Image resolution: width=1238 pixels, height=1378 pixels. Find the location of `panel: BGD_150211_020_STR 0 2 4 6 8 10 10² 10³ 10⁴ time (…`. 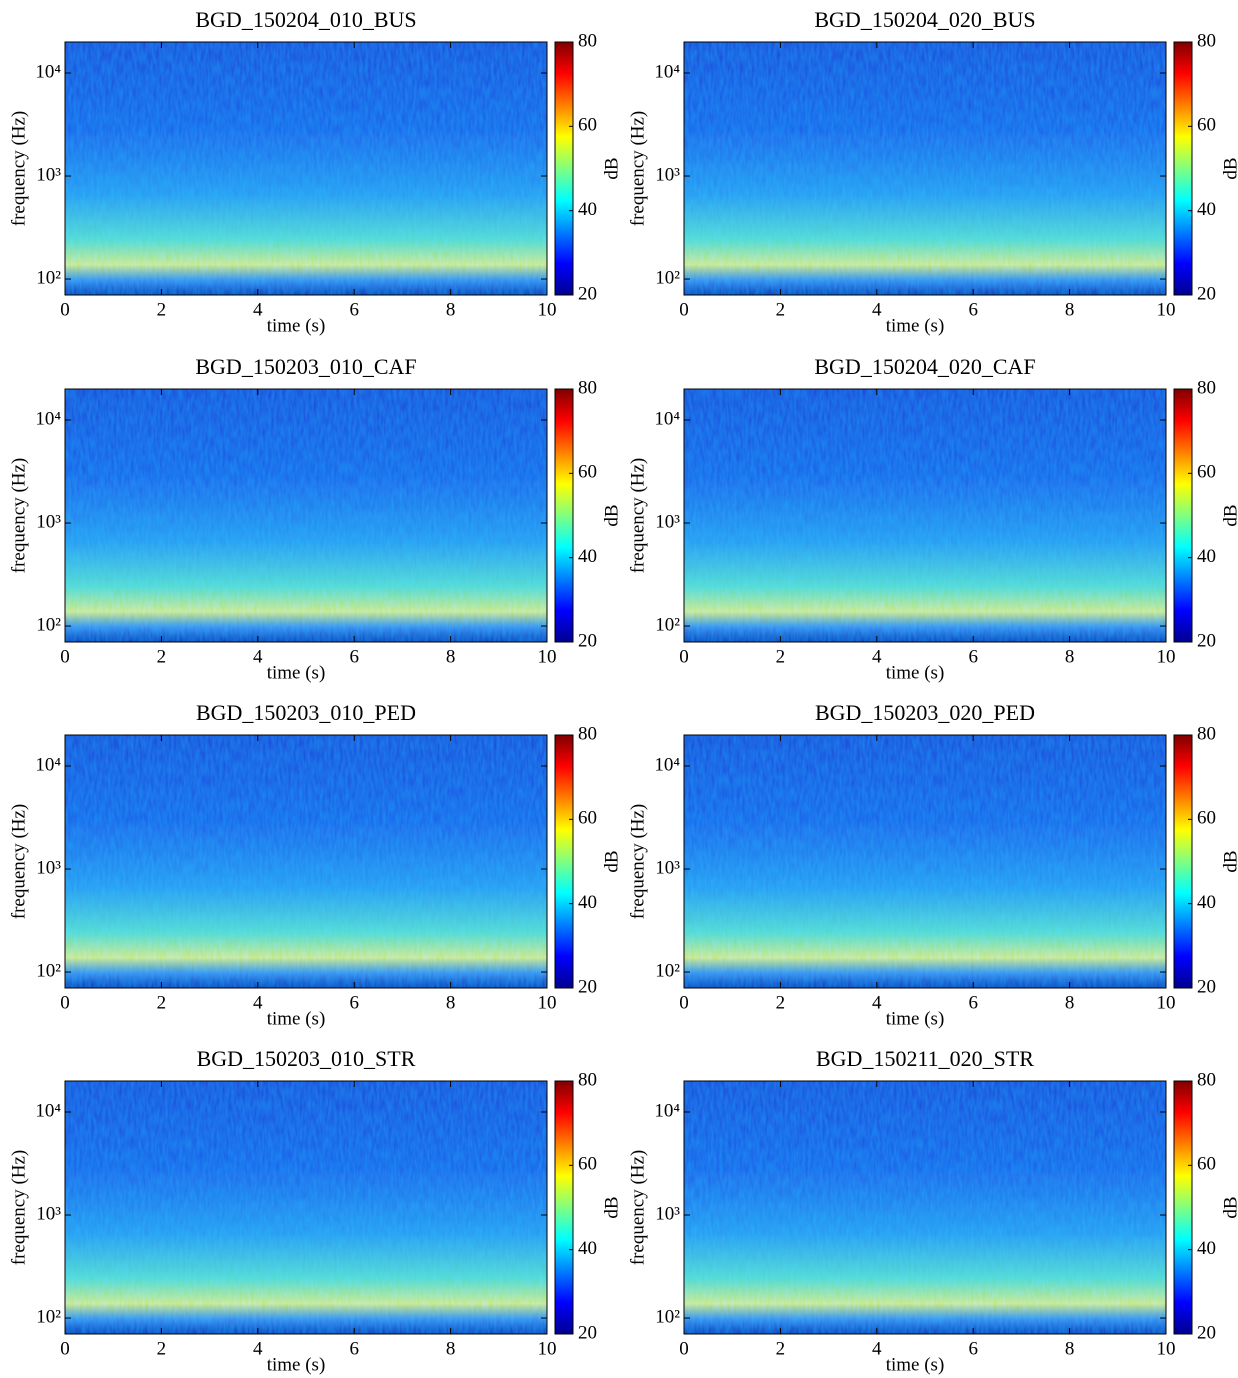

panel: BGD_150211_020_STR 0 2 4 6 8 10 10² 10³ 10⁴ time (… is located at coordinates (932, 1210).